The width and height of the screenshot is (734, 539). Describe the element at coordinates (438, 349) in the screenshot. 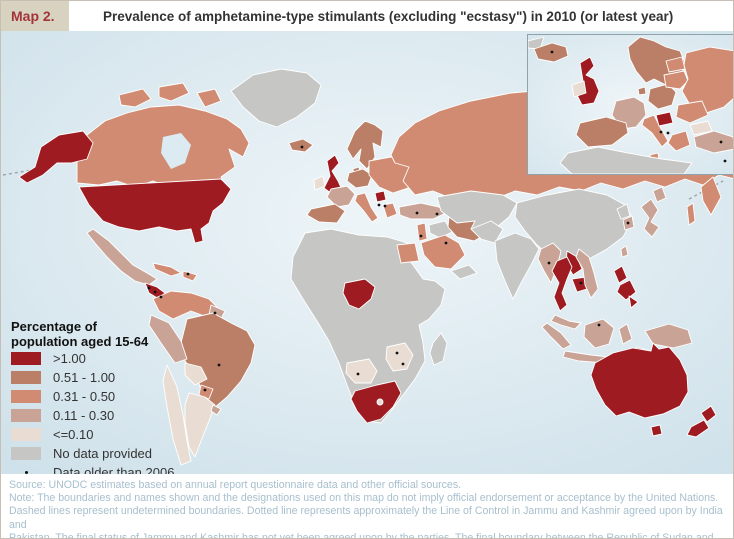

I see `region-madagascar` at that location.